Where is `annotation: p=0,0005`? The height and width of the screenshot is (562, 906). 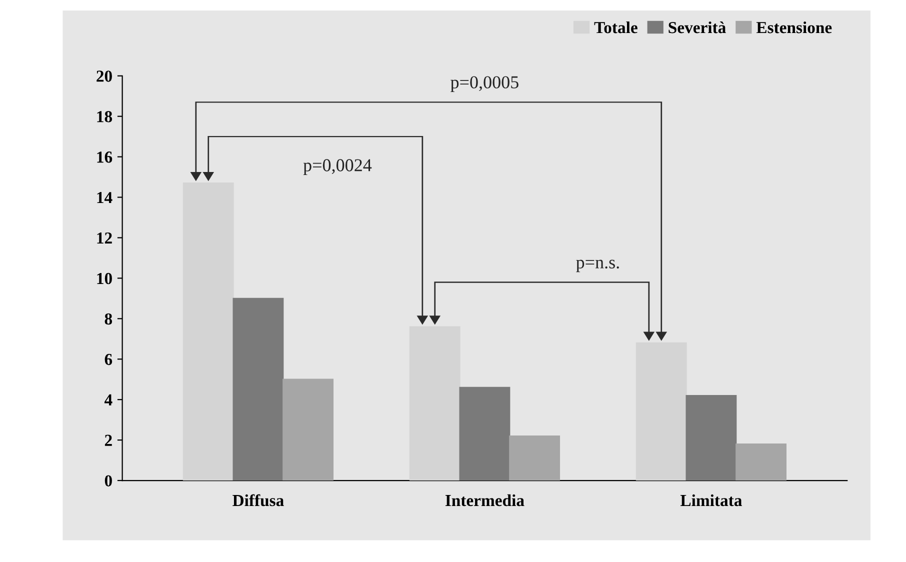
annotation: p=0,0005 is located at coordinates (484, 84).